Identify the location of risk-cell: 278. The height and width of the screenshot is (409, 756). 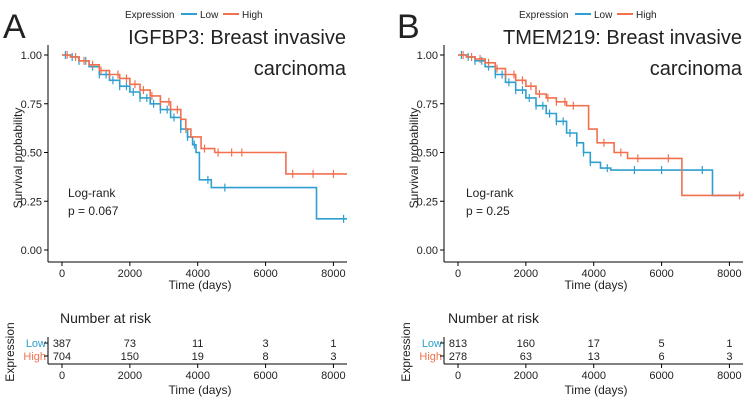
(458, 357).